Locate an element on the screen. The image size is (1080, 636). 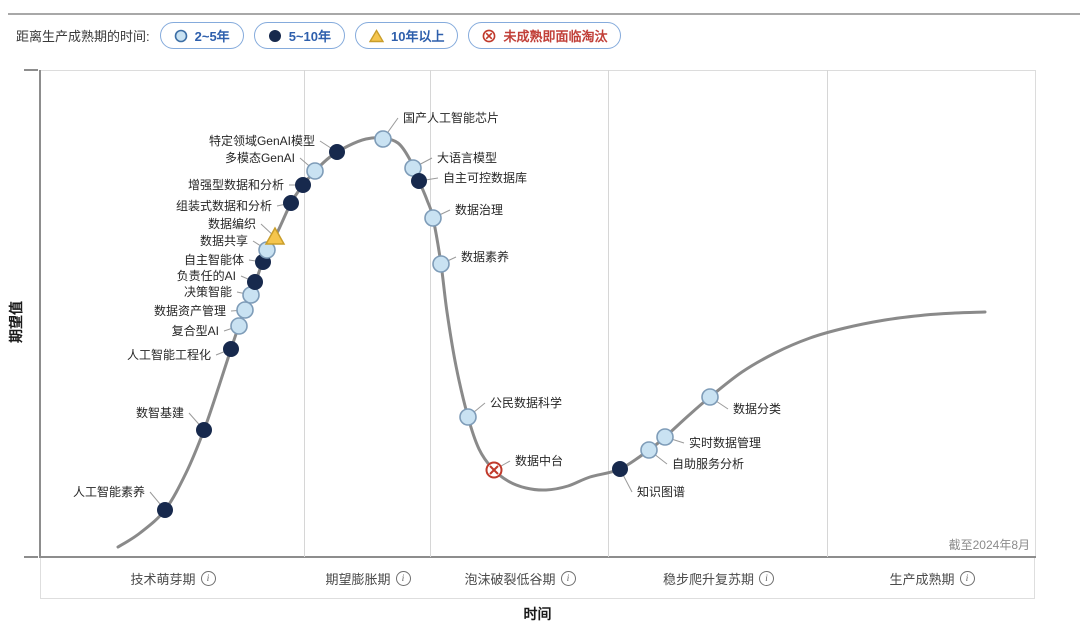
phase-label-1: 技术萌芽期 i is located at coordinates (173, 578).